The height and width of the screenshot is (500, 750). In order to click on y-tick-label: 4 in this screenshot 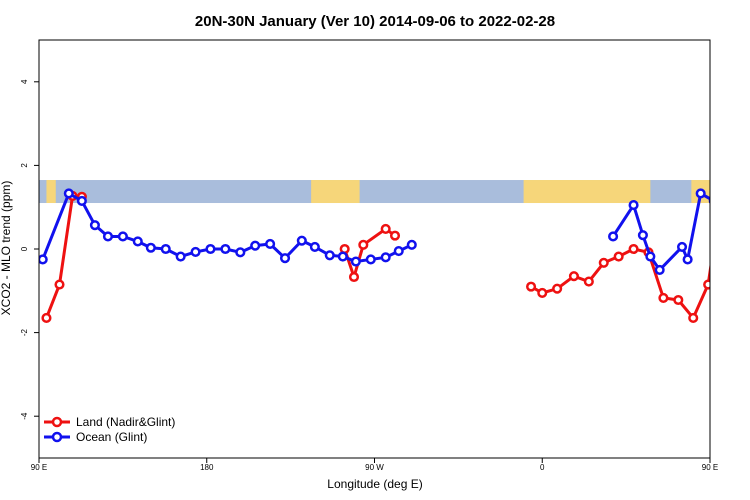, I will do `click(24, 81)`.